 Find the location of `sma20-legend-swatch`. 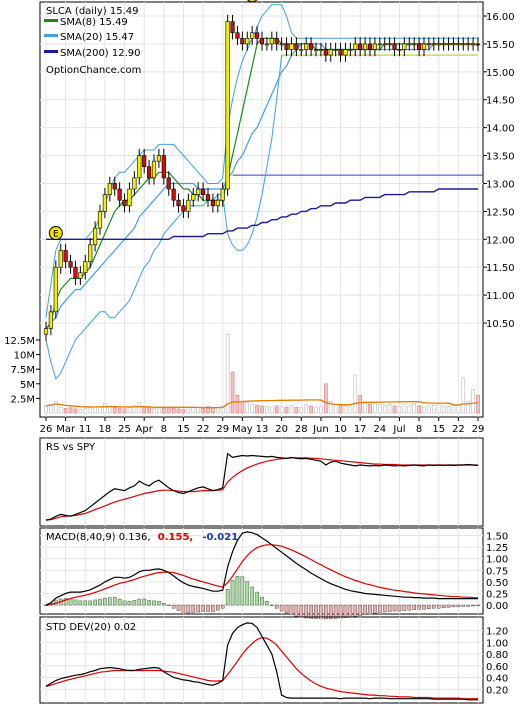

sma20-legend-swatch is located at coordinates (51, 35).